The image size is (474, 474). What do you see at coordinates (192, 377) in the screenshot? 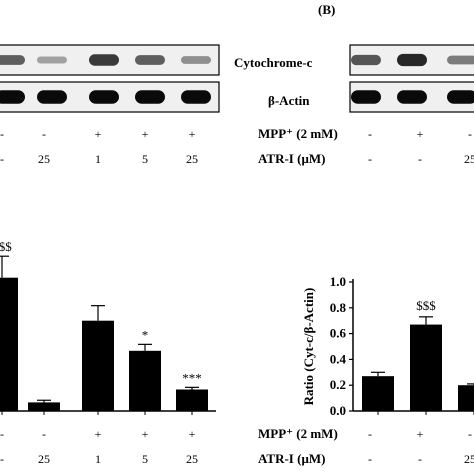
I see `left-annotation-6: ***` at bounding box center [192, 377].